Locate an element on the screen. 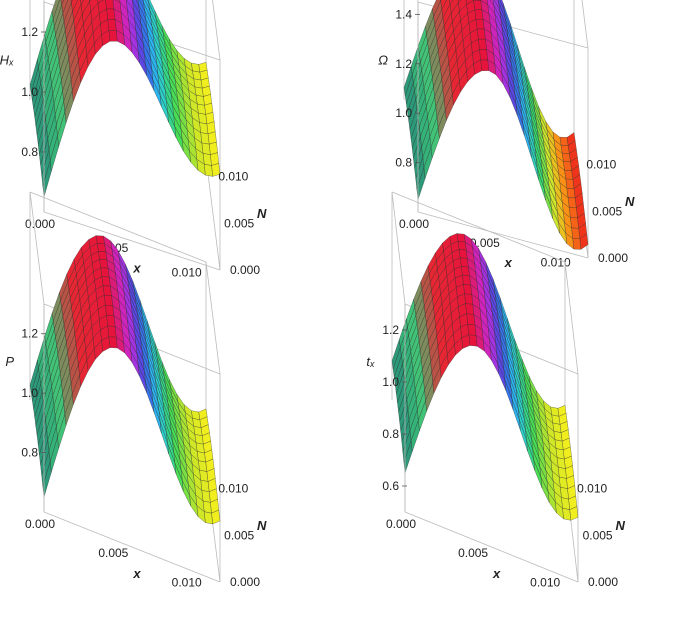  z-tick-label: 0.6 is located at coordinates (390, 486).